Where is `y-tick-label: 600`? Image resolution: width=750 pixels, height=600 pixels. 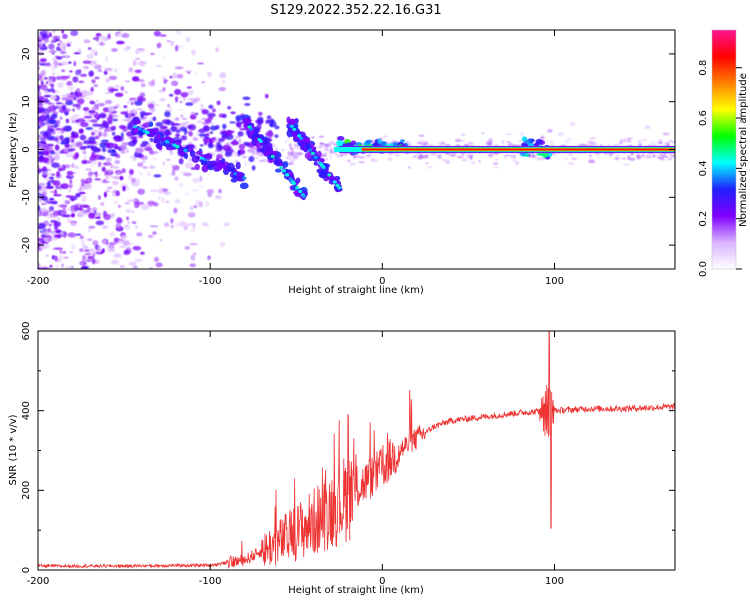 y-tick-label: 600 is located at coordinates (26, 330).